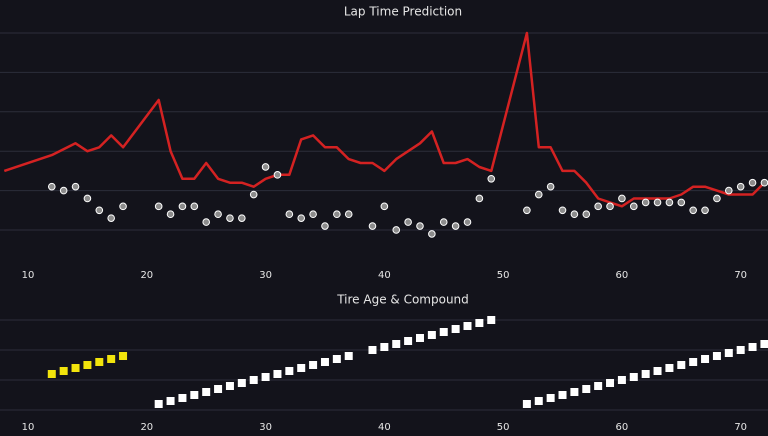 The width and height of the screenshot is (768, 436). I want to click on chart-title: Lap Time Prediction, so click(403, 12).